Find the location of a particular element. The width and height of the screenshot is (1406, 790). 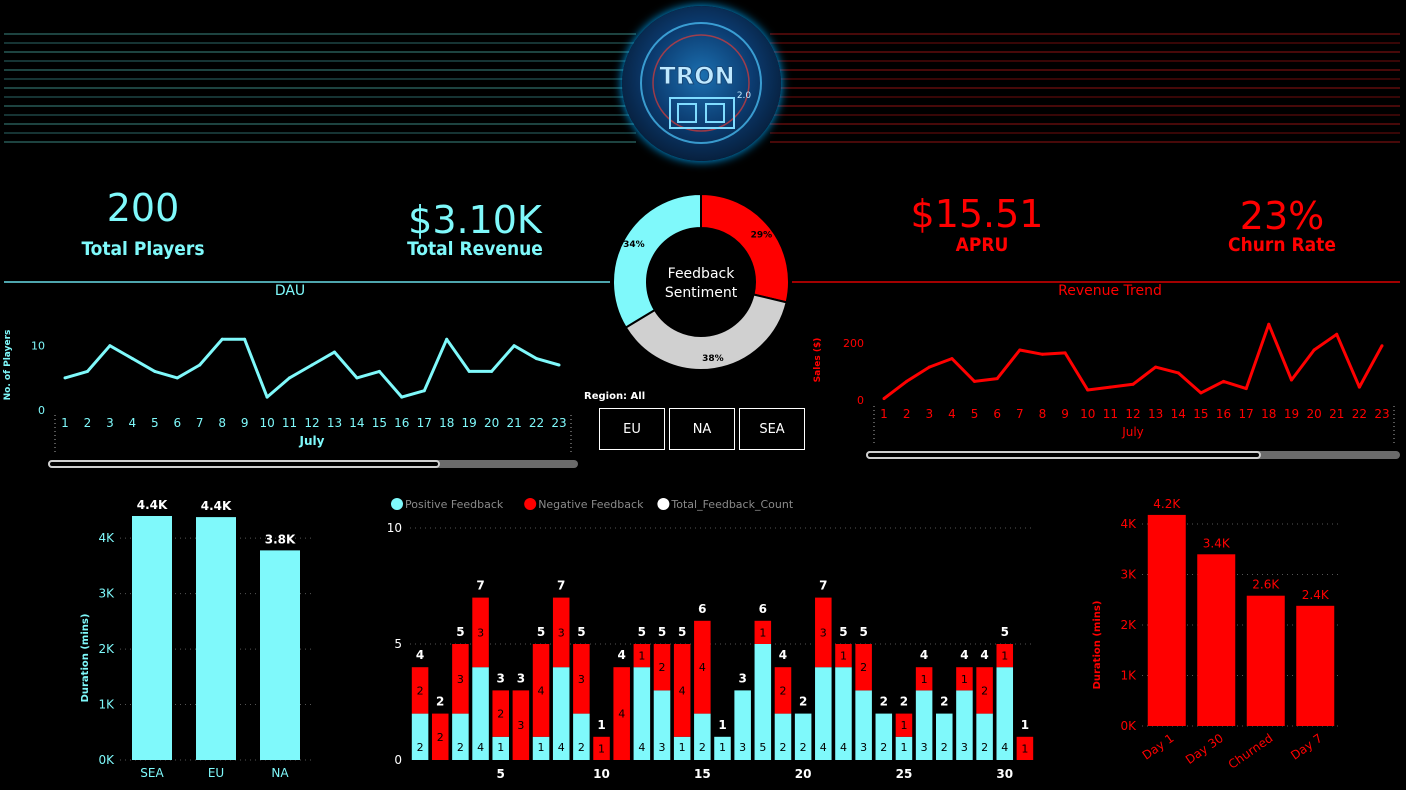

bar-label-total: 7 is located at coordinates (480, 586).